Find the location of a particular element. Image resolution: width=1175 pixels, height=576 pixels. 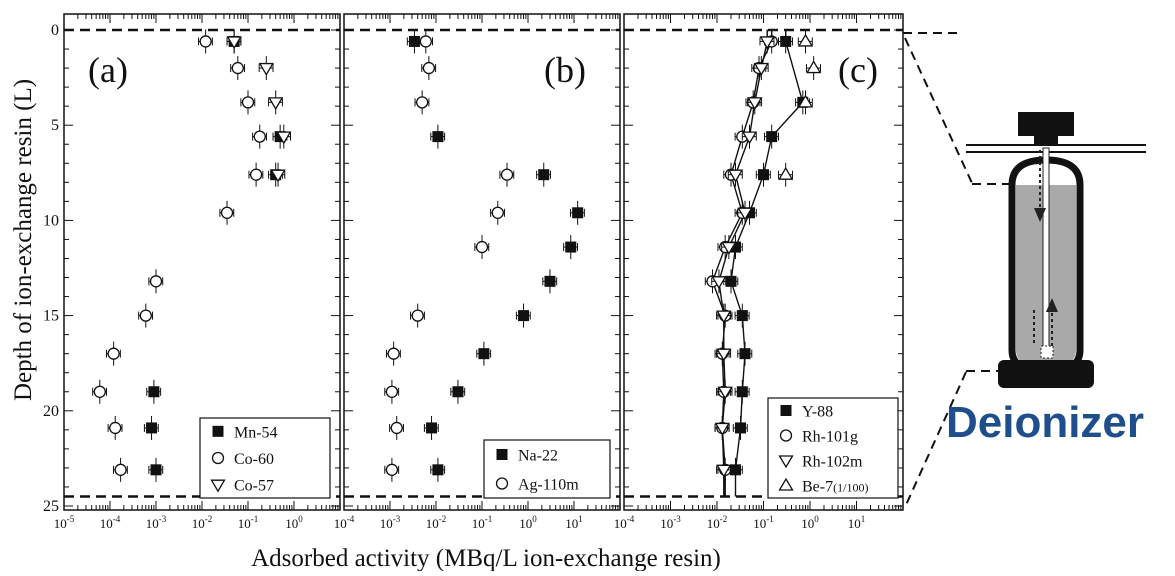

zoom-line-bottom-diag is located at coordinates (936, 438).